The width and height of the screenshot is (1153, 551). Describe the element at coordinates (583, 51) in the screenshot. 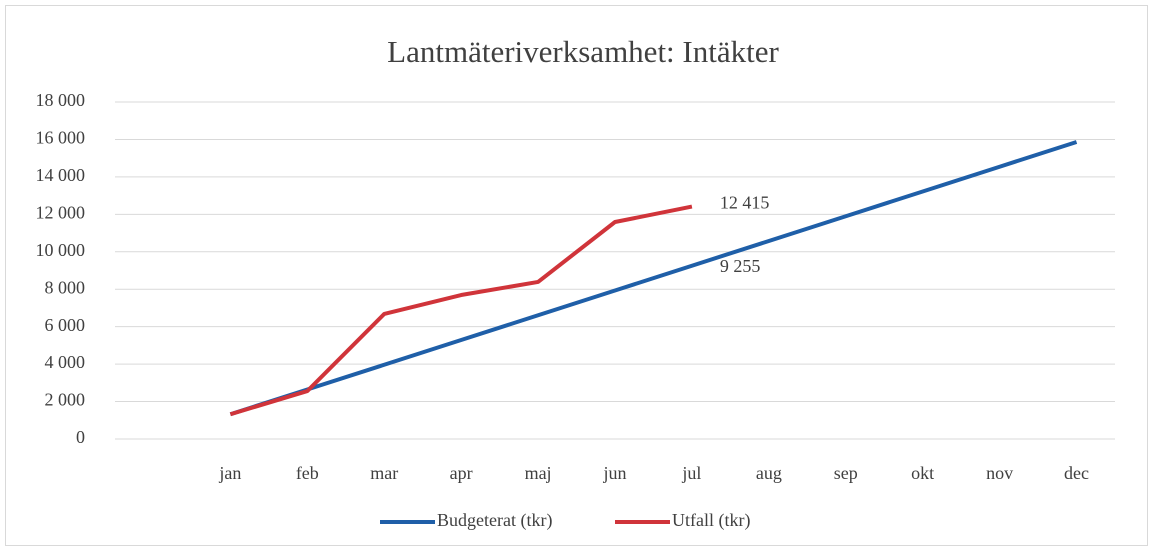

I see `chart-title: Lantmäteriverksamhet: Intäkter` at that location.